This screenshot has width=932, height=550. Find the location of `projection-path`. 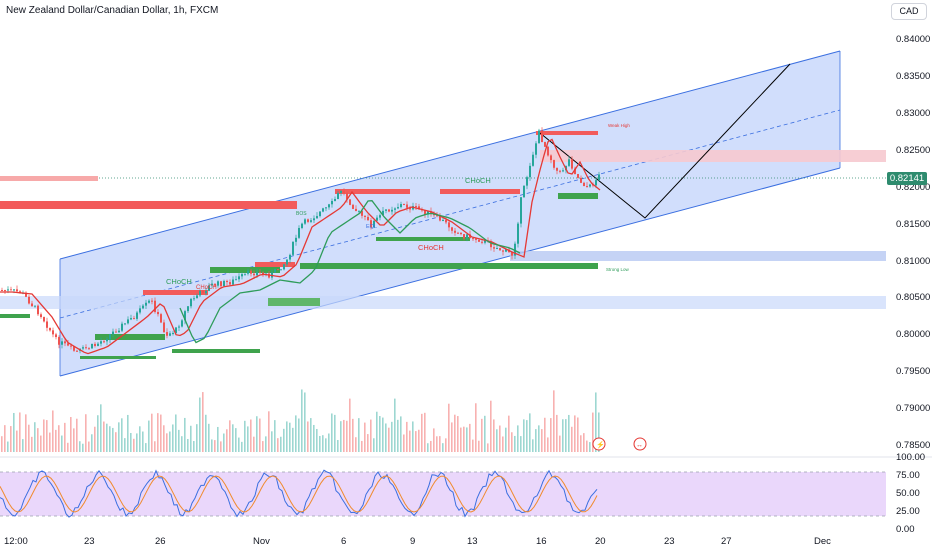

projection-path is located at coordinates (665, 141).